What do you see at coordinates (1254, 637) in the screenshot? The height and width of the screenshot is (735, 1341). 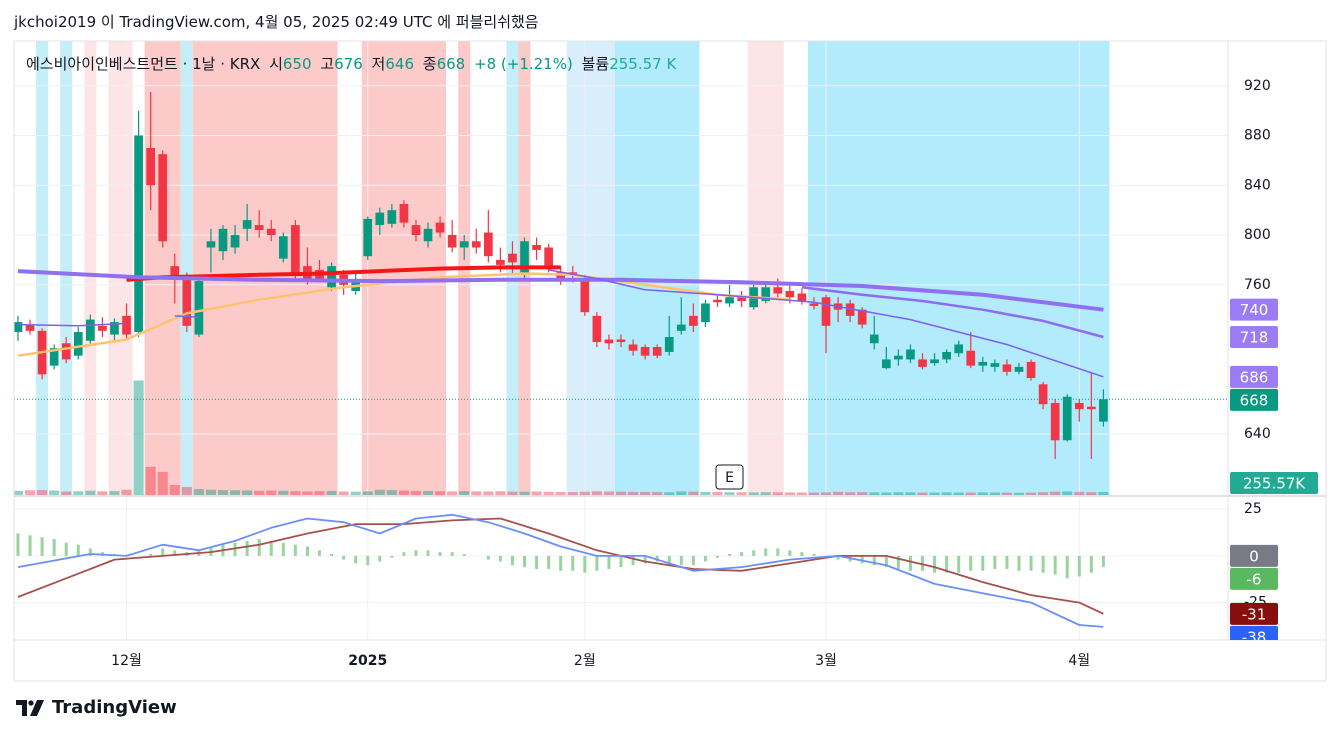 I see `macd-badge-label: -38` at bounding box center [1254, 637].